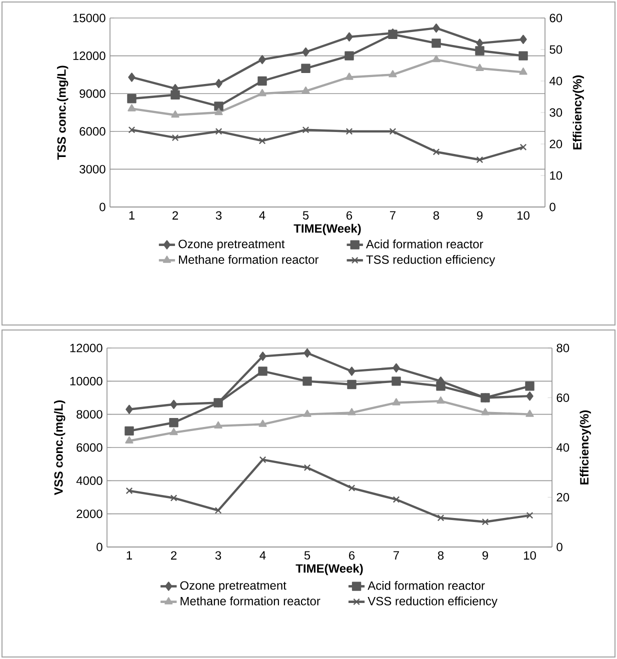 This screenshot has width=617, height=659. What do you see at coordinates (556, 175) in the screenshot?
I see `y2-tick-label: 10` at bounding box center [556, 175].